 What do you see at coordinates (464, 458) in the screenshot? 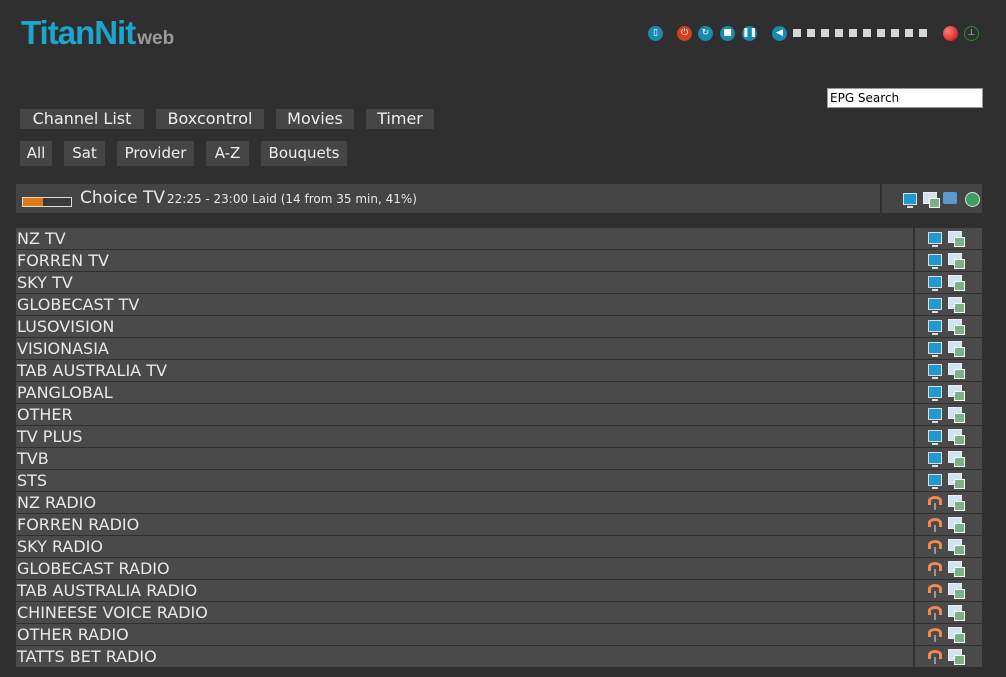
I see `channel-row: TVB` at bounding box center [464, 458].